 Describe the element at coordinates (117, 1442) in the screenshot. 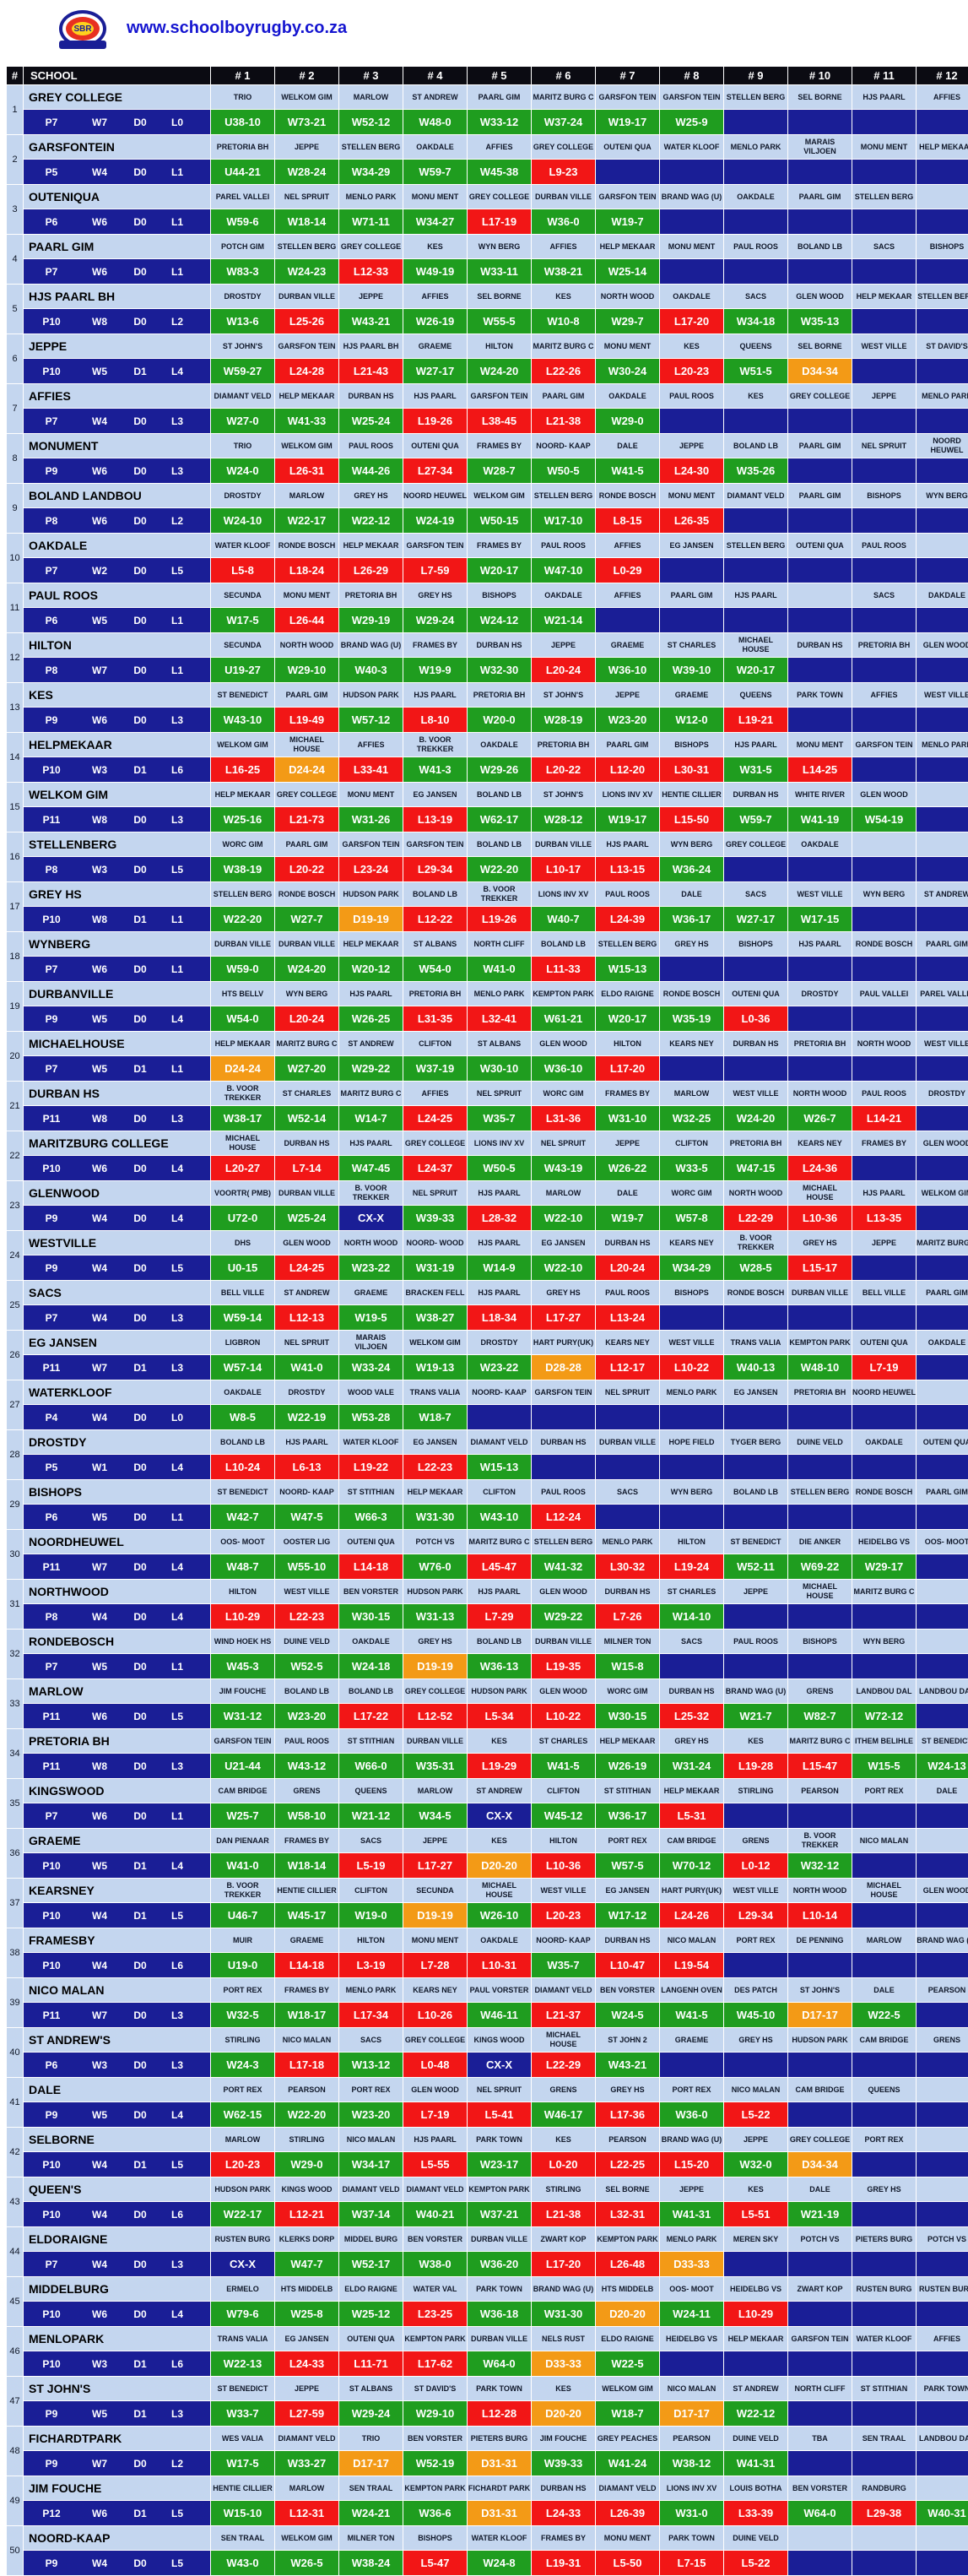

I see `school-name: DROSTDY` at that location.